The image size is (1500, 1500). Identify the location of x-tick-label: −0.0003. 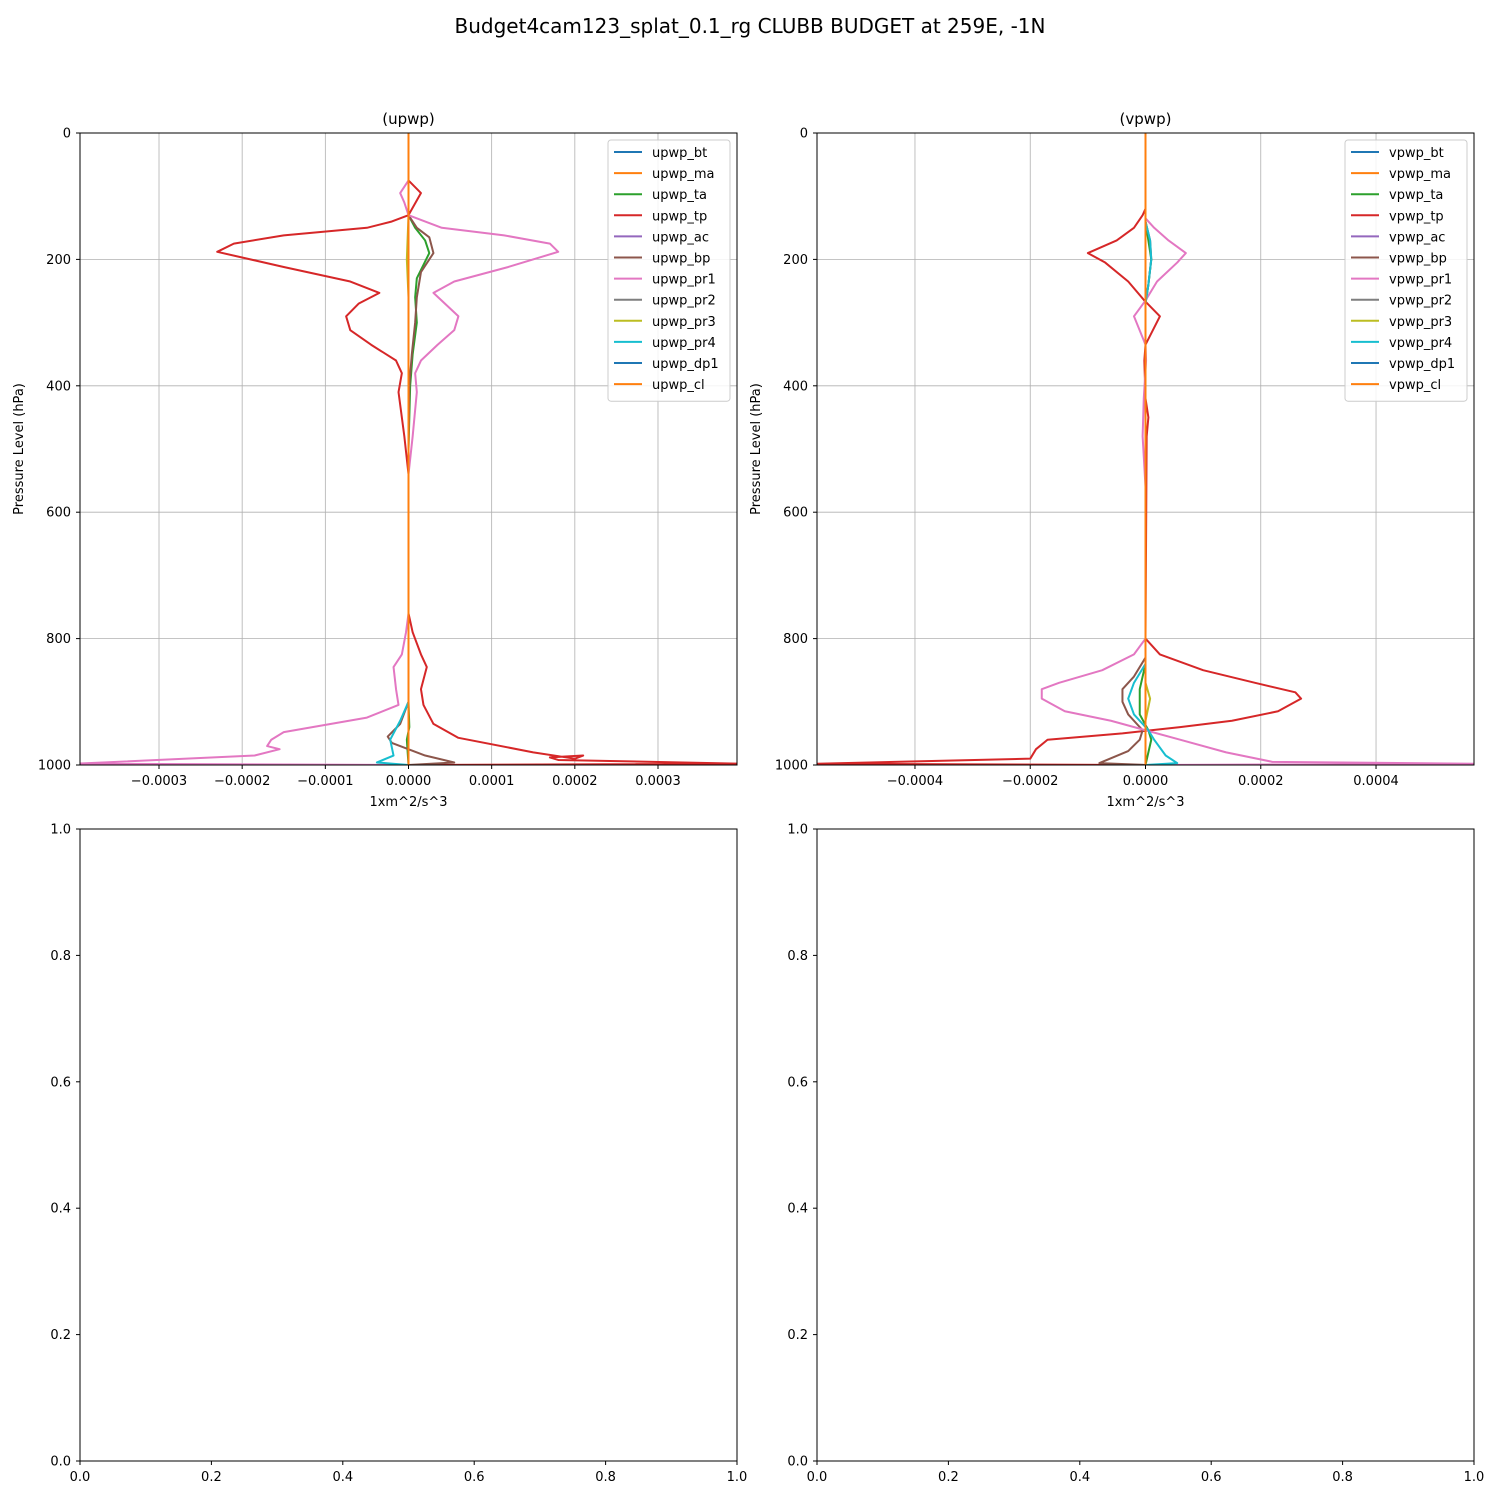
(159, 781).